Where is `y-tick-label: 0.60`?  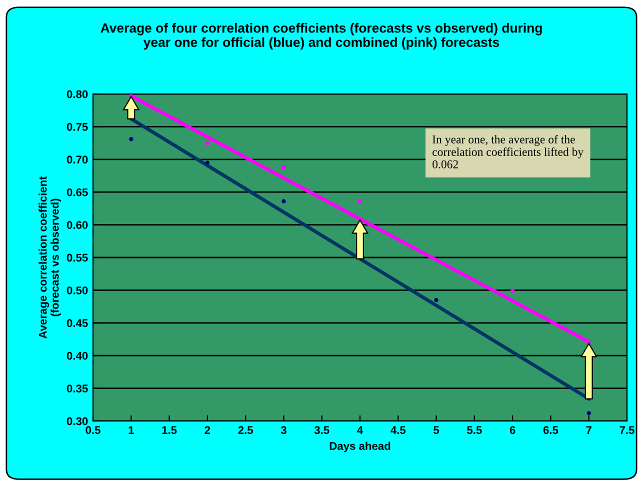
y-tick-label: 0.60 is located at coordinates (77, 225).